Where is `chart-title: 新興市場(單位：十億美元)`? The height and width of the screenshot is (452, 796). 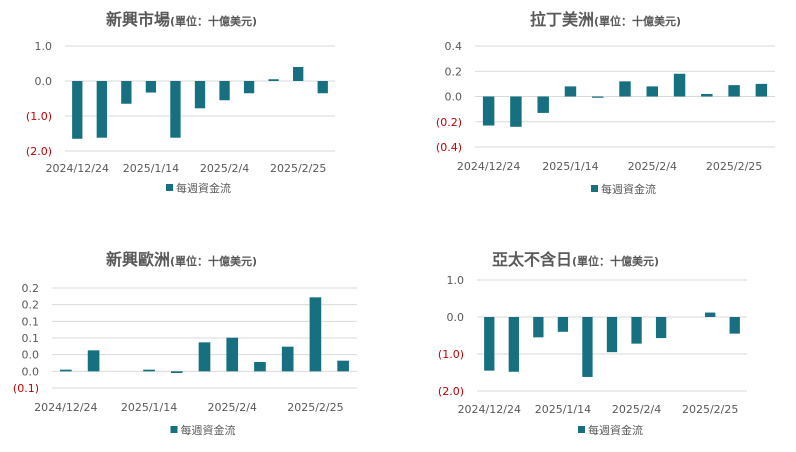
chart-title: 新興市場(單位：十億美元) is located at coordinates (181, 18).